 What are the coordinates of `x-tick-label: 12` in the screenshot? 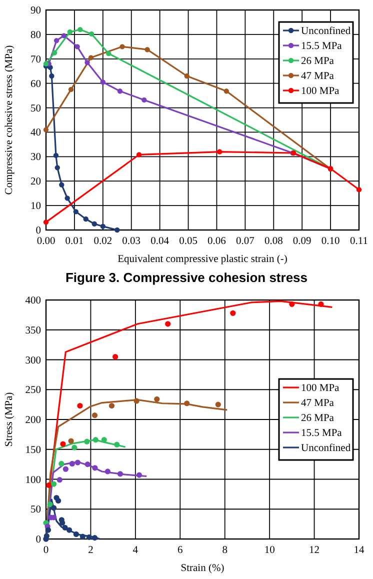 It's located at (314, 550).